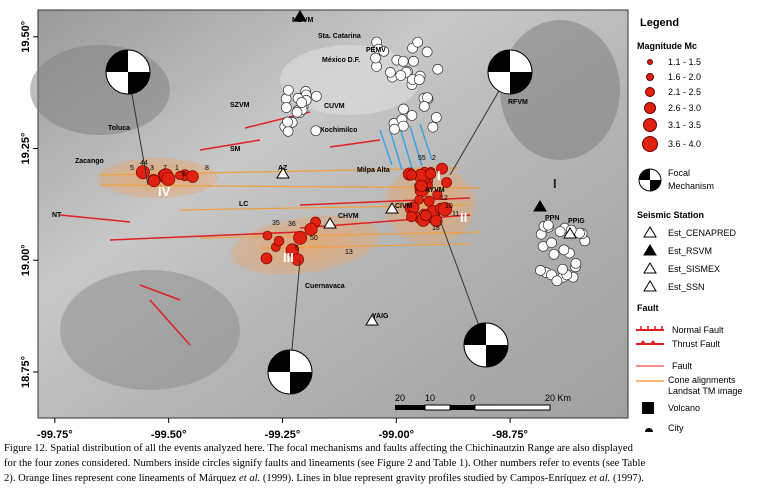 The height and width of the screenshot is (500, 764). Describe the element at coordinates (396, 435) in the screenshot. I see `lon-tick-label: -99.00°` at that location.